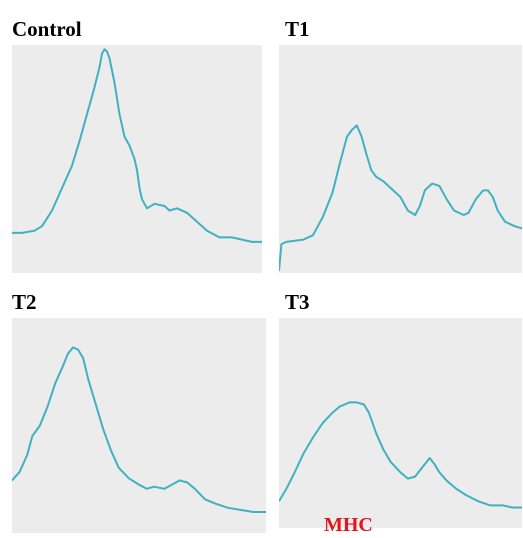  I want to click on t3-trace, so click(400, 455).